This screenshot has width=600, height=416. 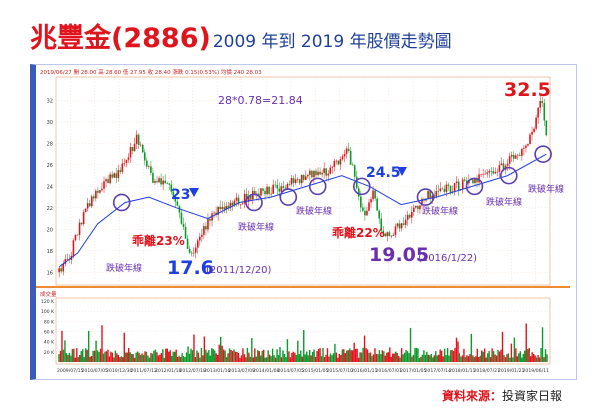 I want to click on source-value: 投資家日報, so click(x=531, y=396).